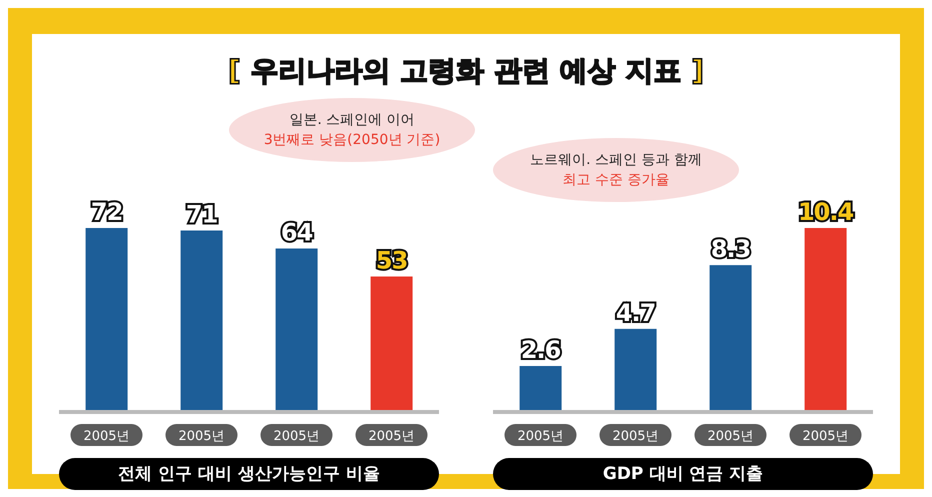 The width and height of the screenshot is (932, 497). What do you see at coordinates (683, 474) in the screenshot?
I see `x-axis-title: GDP 대비 연금 지출` at bounding box center [683, 474].